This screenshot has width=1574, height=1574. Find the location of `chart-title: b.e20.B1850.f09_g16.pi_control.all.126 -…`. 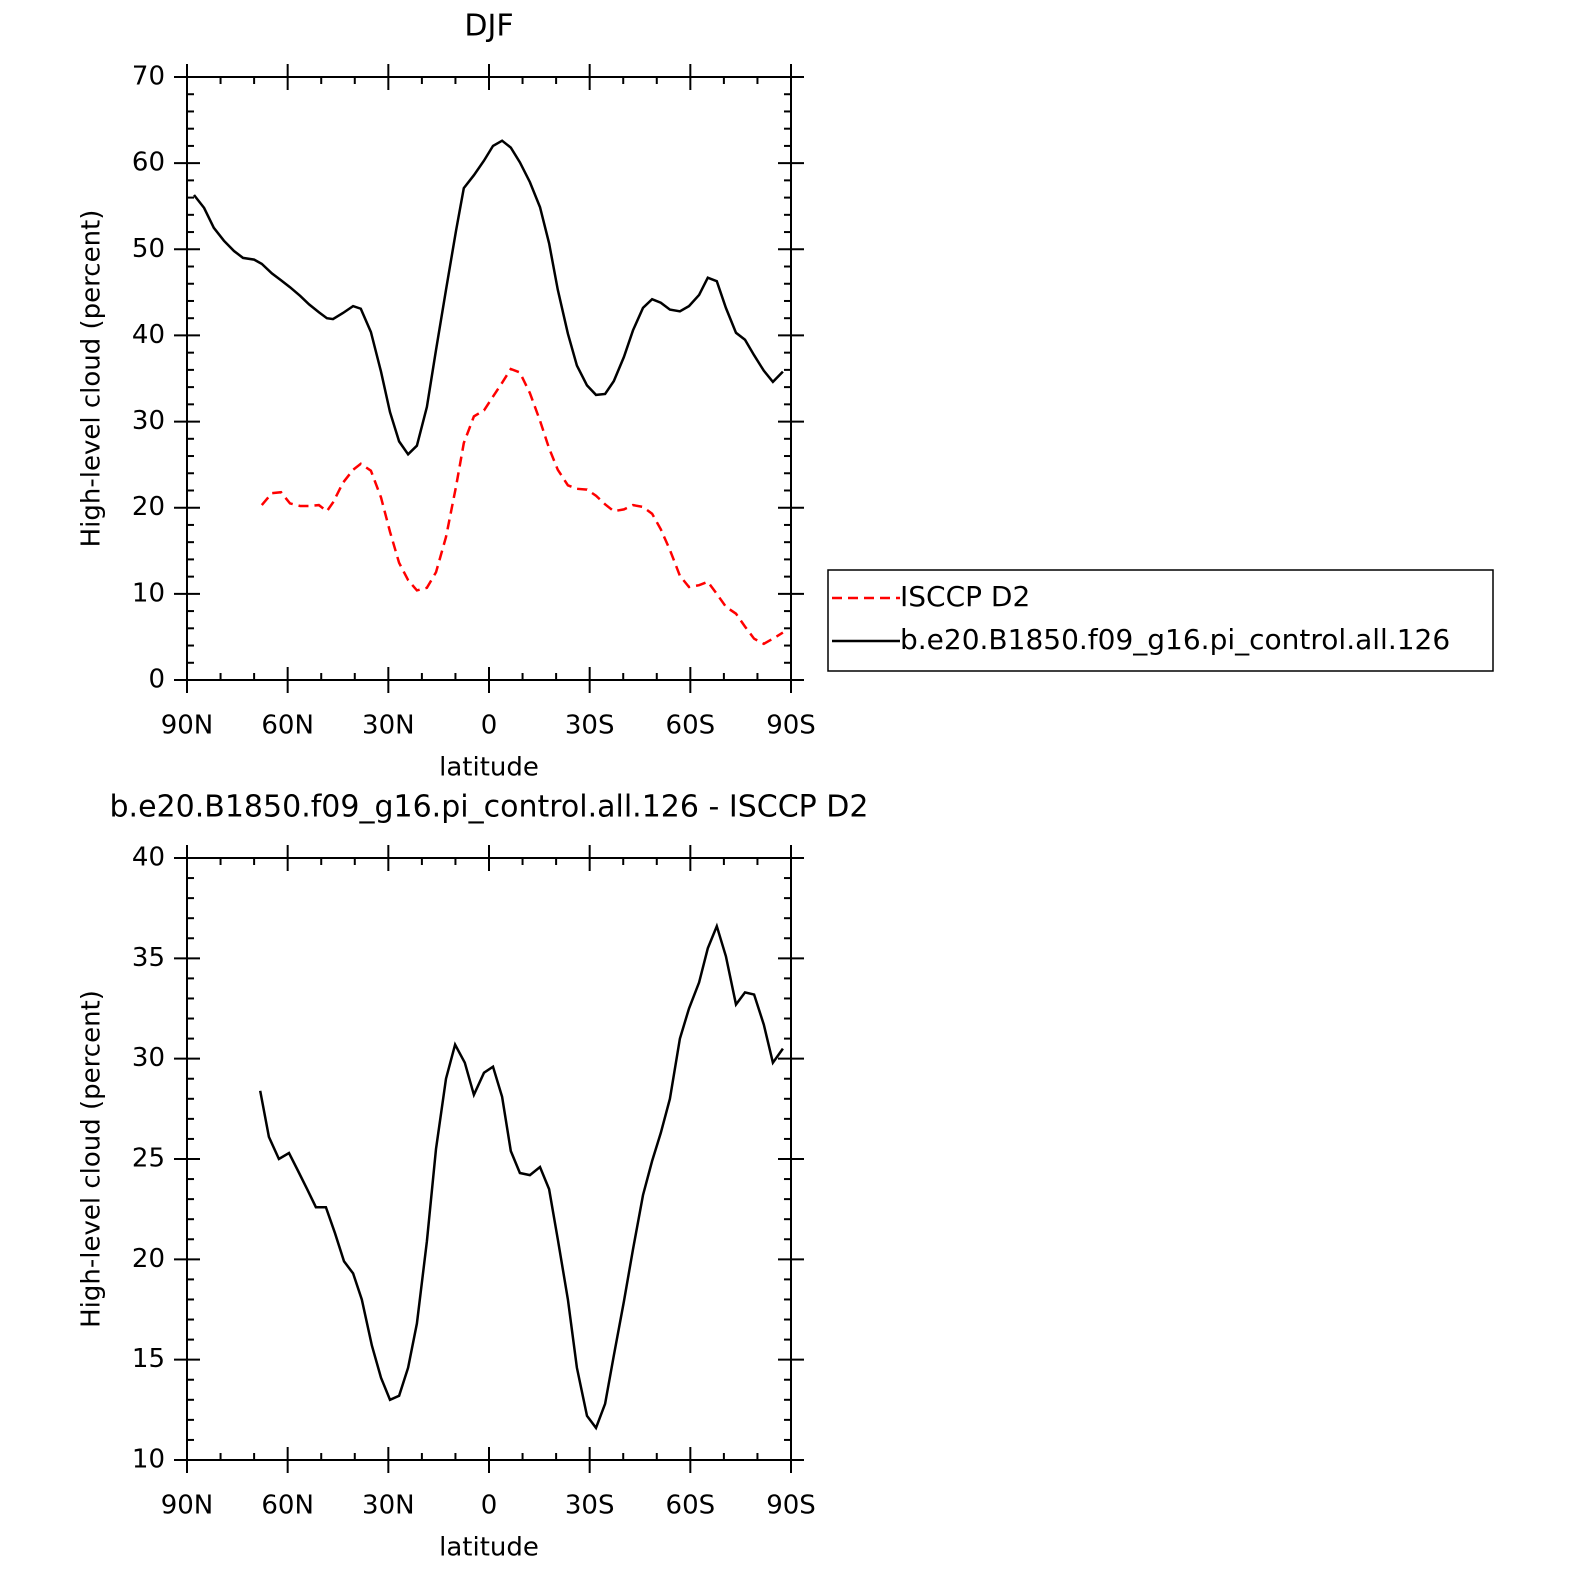

chart-title: b.e20.B1850.f09_g16.pi_control.all.126 -… is located at coordinates (489, 807).